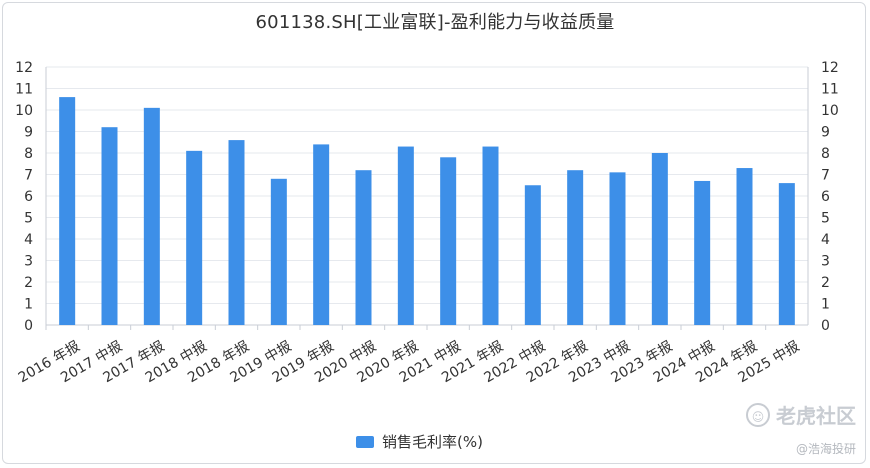 The width and height of the screenshot is (870, 468). I want to click on legend: 销售毛利率(%), so click(419, 441).